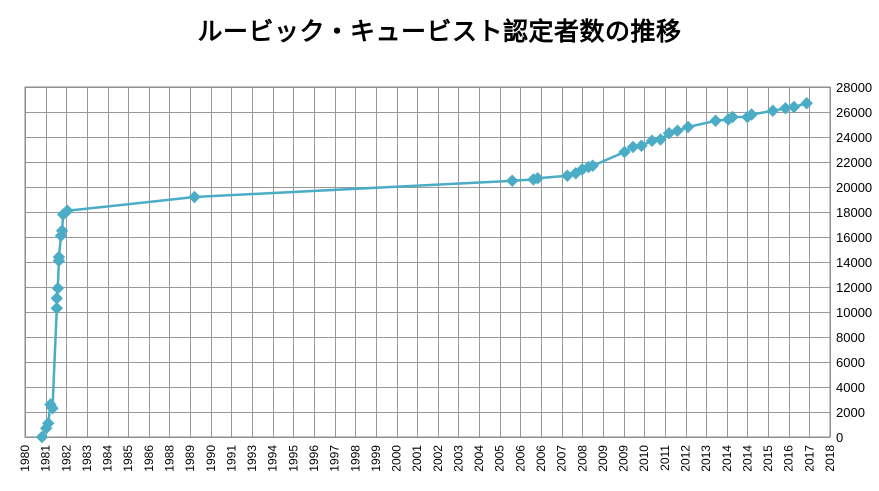 The height and width of the screenshot is (491, 879). Describe the element at coordinates (850, 387) in the screenshot. I see `y-tick-label: 4000` at that location.